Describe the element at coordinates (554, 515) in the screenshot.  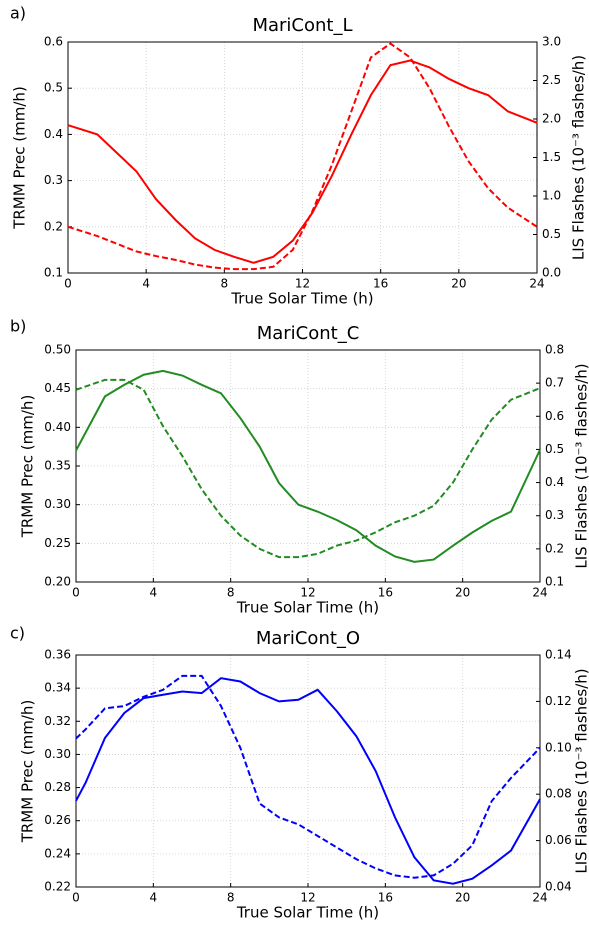
I see `y2-tick-label: 0.3` at that location.